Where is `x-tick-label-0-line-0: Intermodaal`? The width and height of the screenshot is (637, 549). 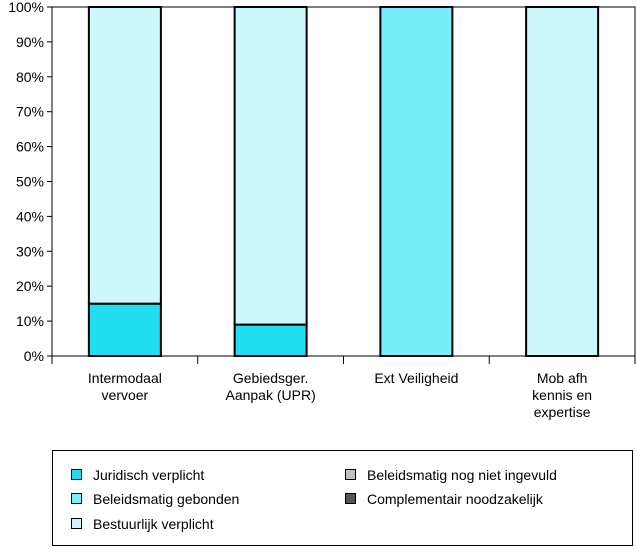
x-tick-label-0-line-0: Intermodaal is located at coordinates (124, 378).